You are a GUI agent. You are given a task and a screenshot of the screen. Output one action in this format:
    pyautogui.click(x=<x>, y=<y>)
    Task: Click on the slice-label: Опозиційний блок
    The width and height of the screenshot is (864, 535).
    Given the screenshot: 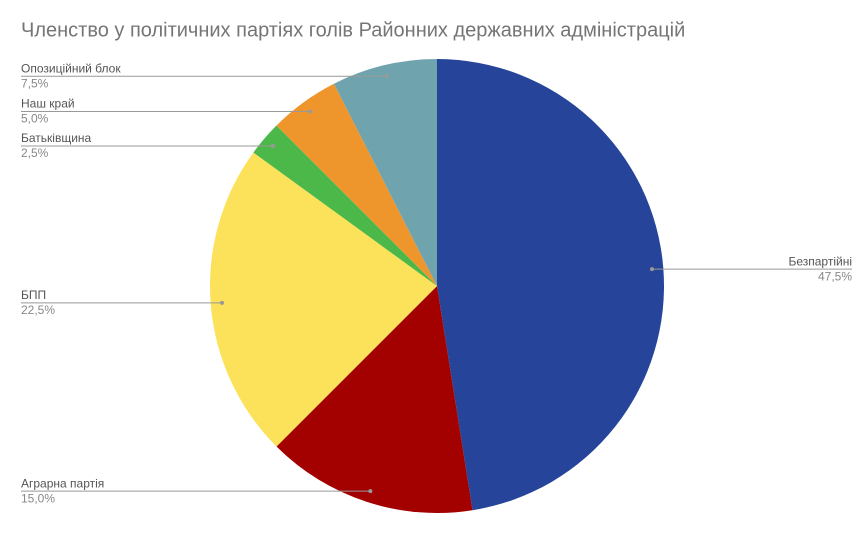 What is the action you would take?
    pyautogui.click(x=71, y=68)
    